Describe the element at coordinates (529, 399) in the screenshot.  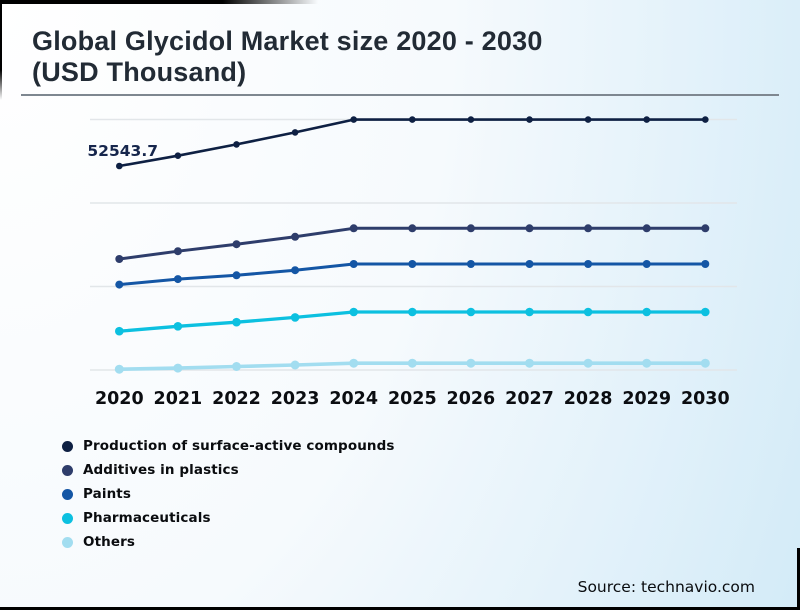
I see `x-axis-label: 2027` at that location.